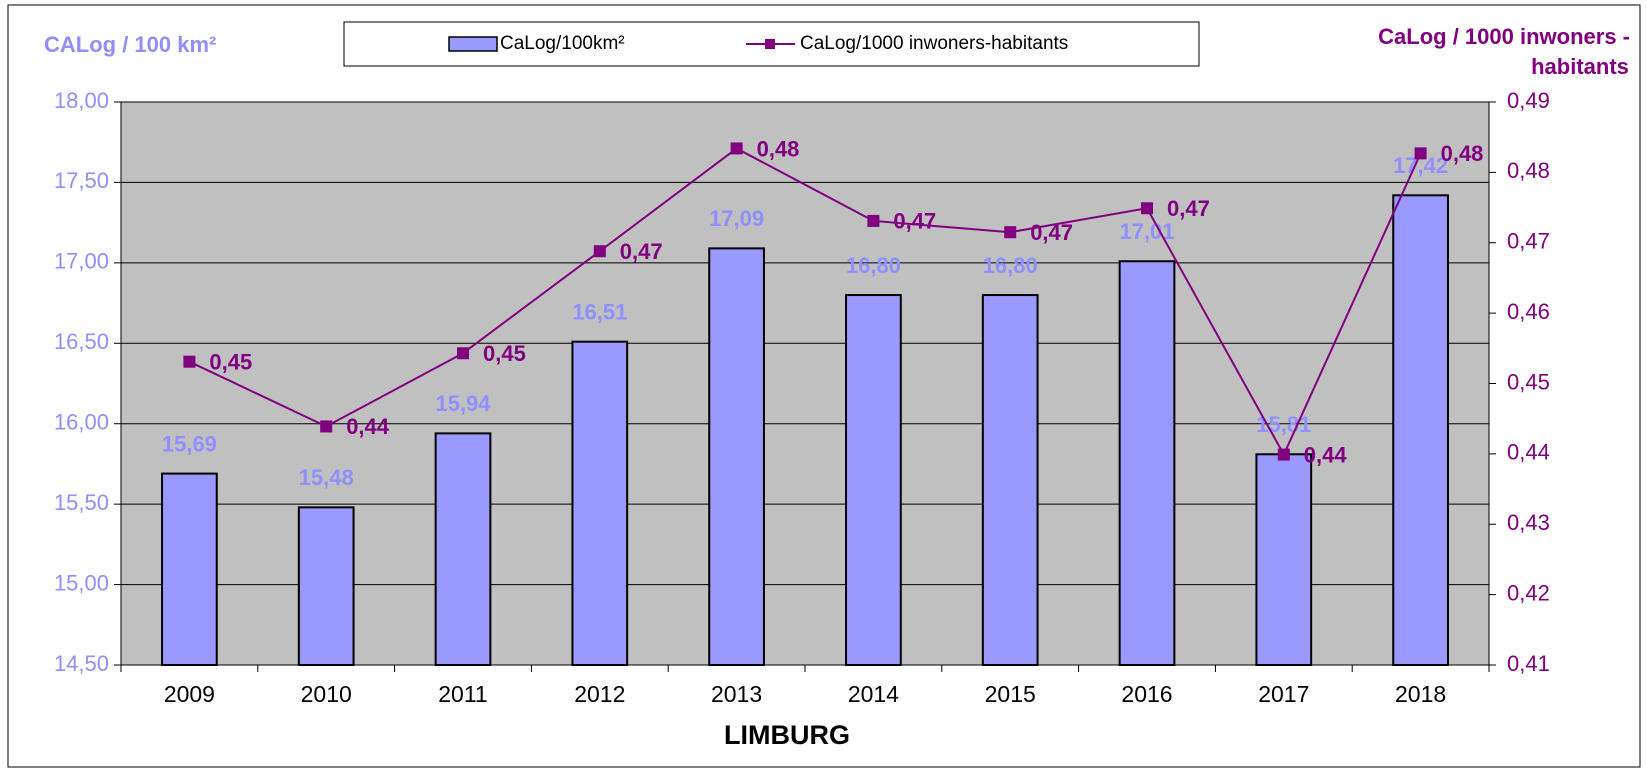  What do you see at coordinates (81, 582) in the screenshot?
I see `y-tick-label: 15,00` at bounding box center [81, 582].